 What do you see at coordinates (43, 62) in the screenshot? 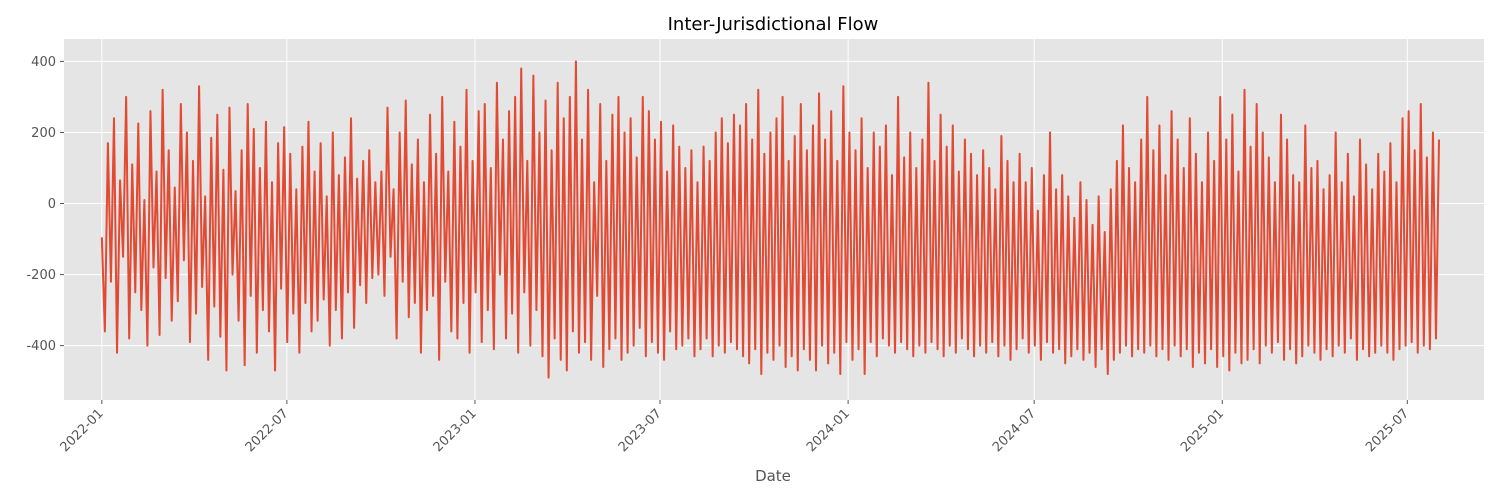
I see `y-tick-label: 400` at bounding box center [43, 62].